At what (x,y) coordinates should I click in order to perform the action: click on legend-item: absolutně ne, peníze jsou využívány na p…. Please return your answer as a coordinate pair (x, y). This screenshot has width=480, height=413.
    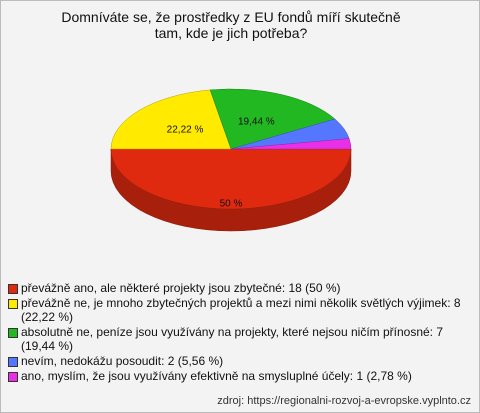
    Looking at the image, I should click on (241, 339).